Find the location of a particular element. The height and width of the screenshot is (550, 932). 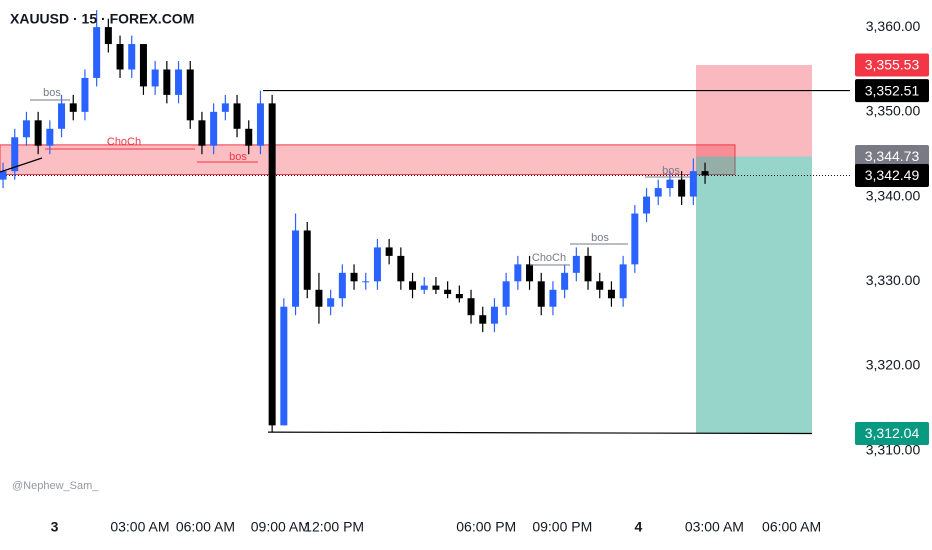

price-tag-label: 3,344.73 is located at coordinates (892, 156).